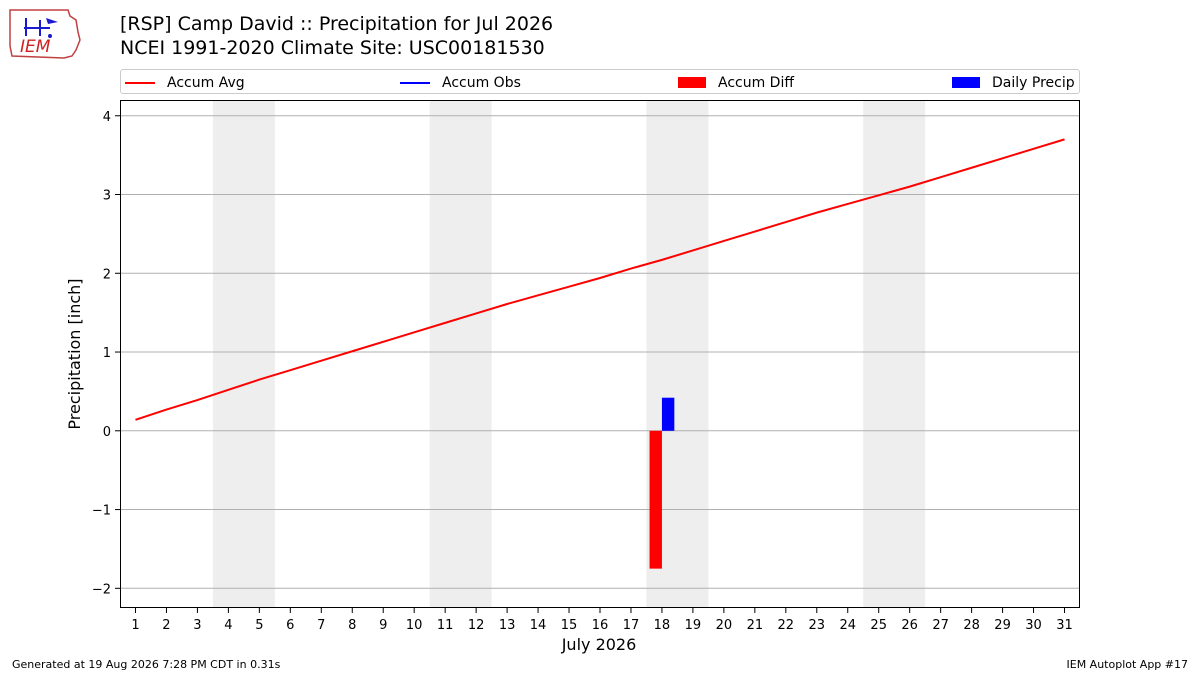 Image resolution: width=1200 pixels, height=675 pixels. What do you see at coordinates (476, 625) in the screenshot?
I see `x-tick-label: 12` at bounding box center [476, 625].